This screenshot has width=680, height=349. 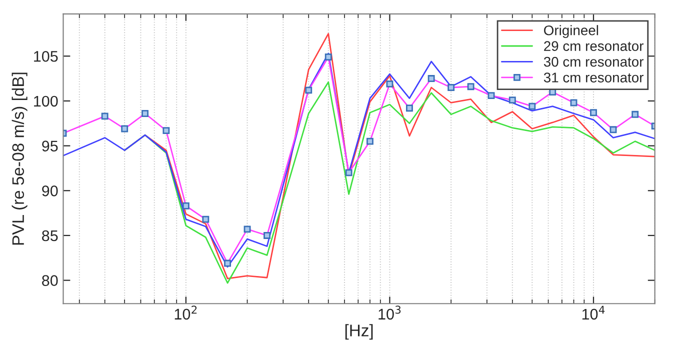 I want to click on legend-label: 29 cm resonator, so click(x=594, y=46).